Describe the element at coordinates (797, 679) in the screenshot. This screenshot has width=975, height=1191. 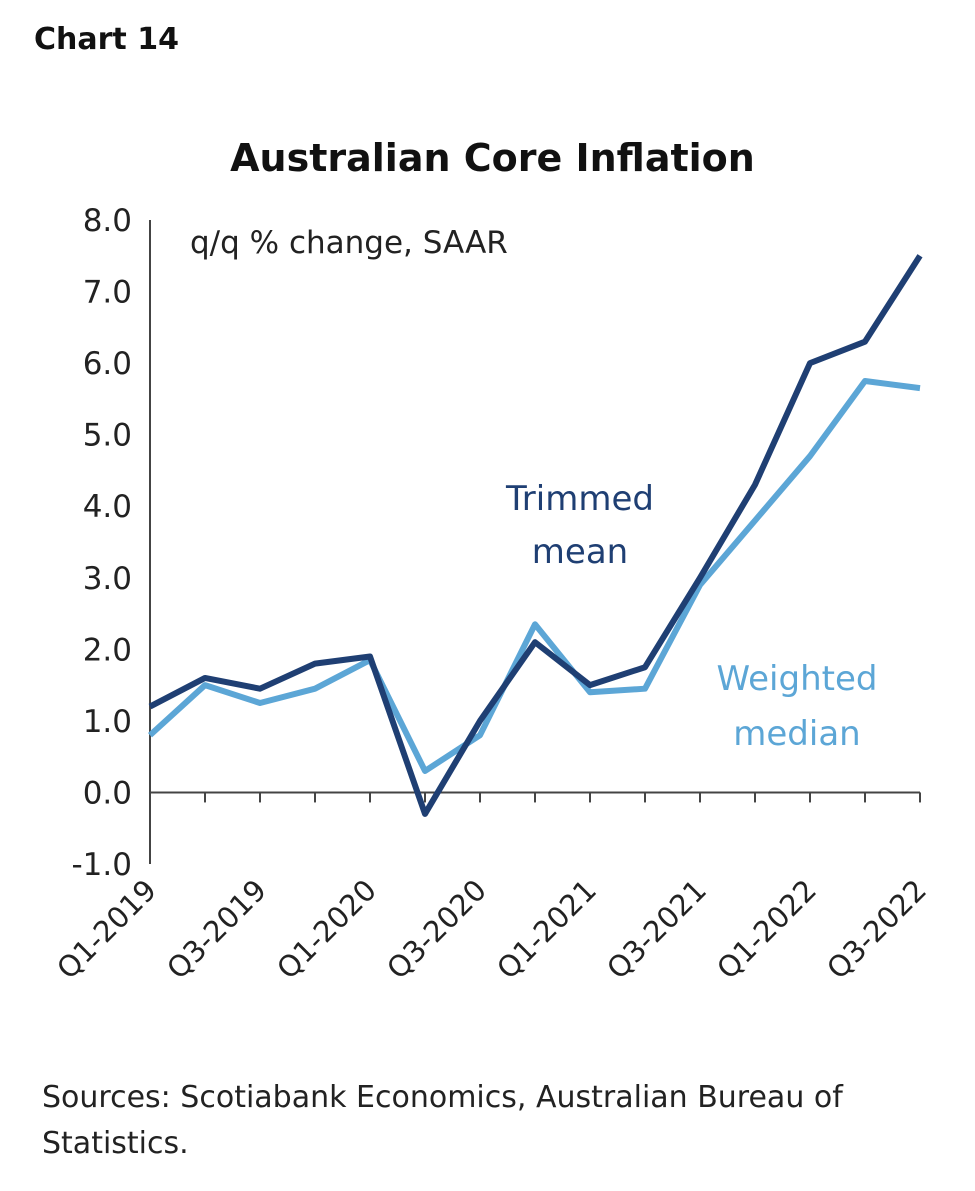
I see `legend-label-weighted-median: Weighted` at that location.